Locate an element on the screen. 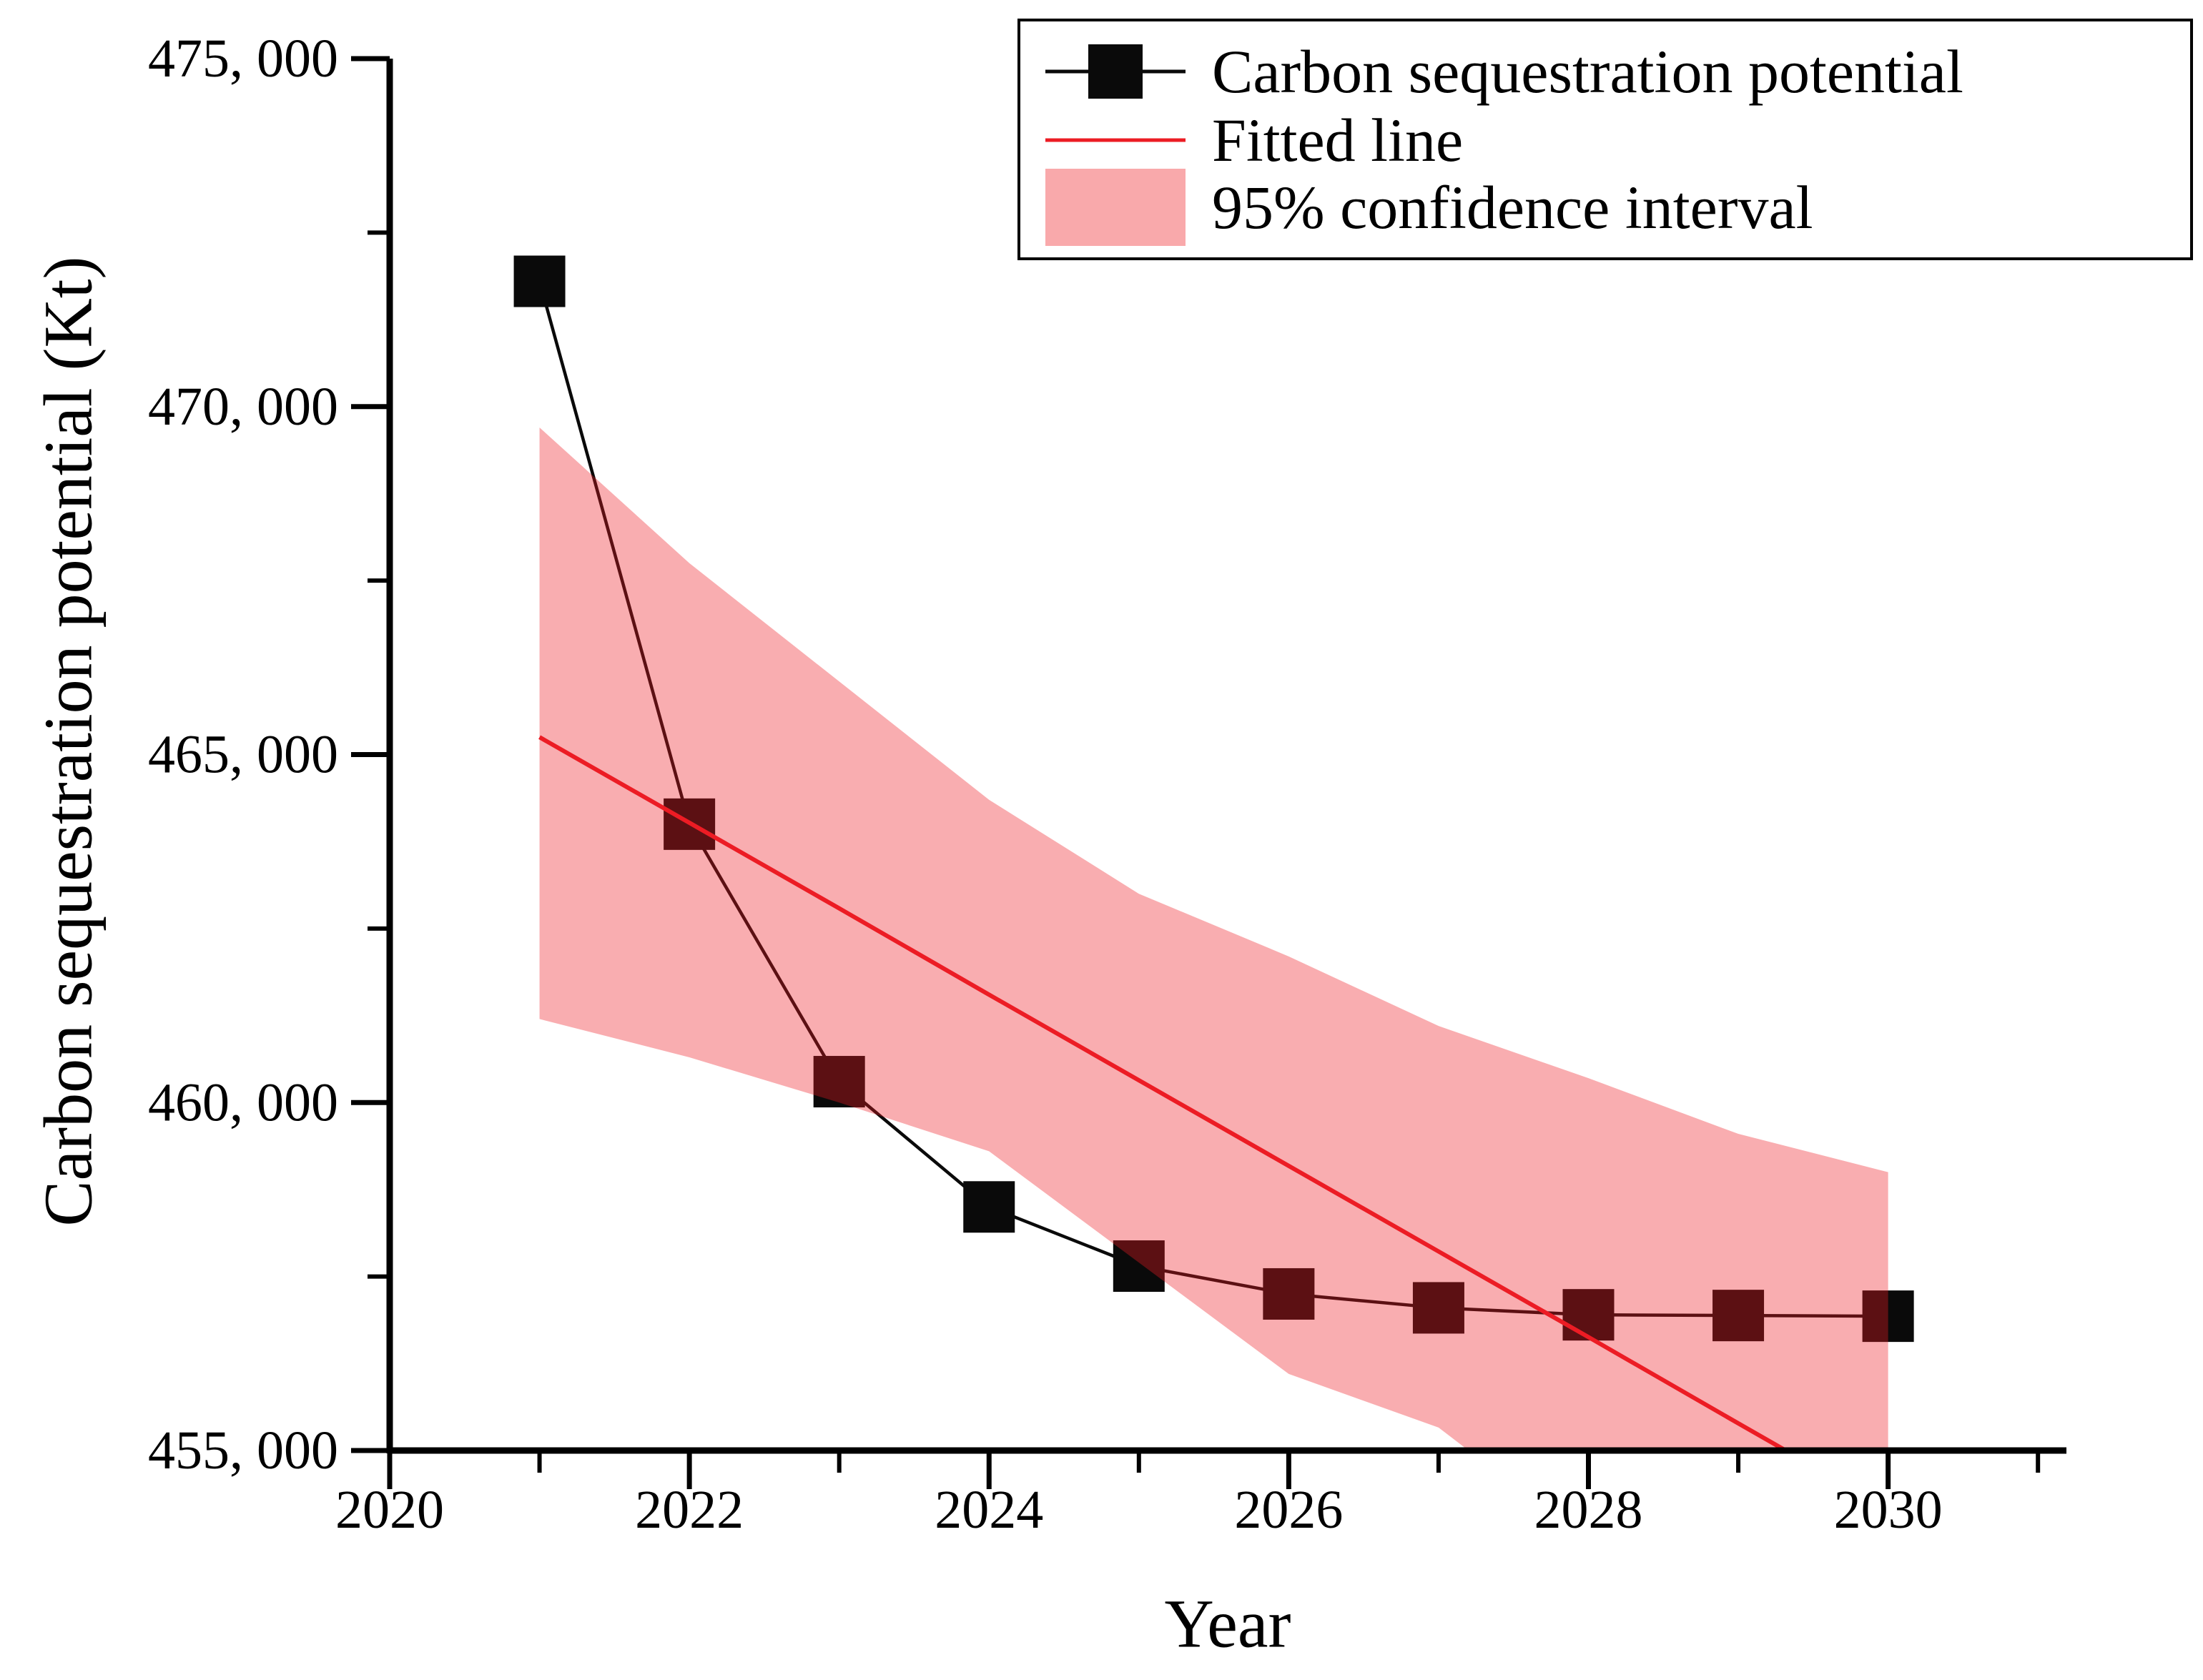 This screenshot has height=1680, width=2203. data-point-2026 is located at coordinates (1289, 1294).